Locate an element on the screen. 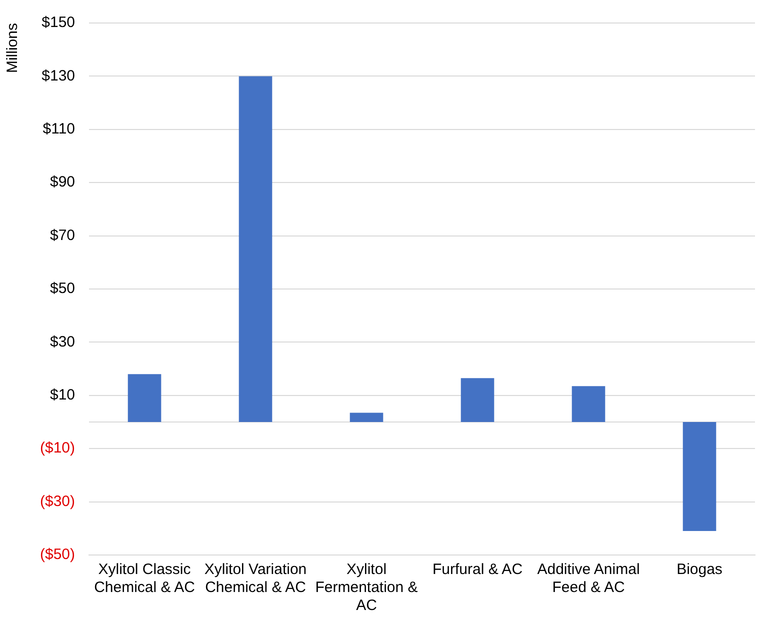  y-tick-label: $150 is located at coordinates (59, 23).